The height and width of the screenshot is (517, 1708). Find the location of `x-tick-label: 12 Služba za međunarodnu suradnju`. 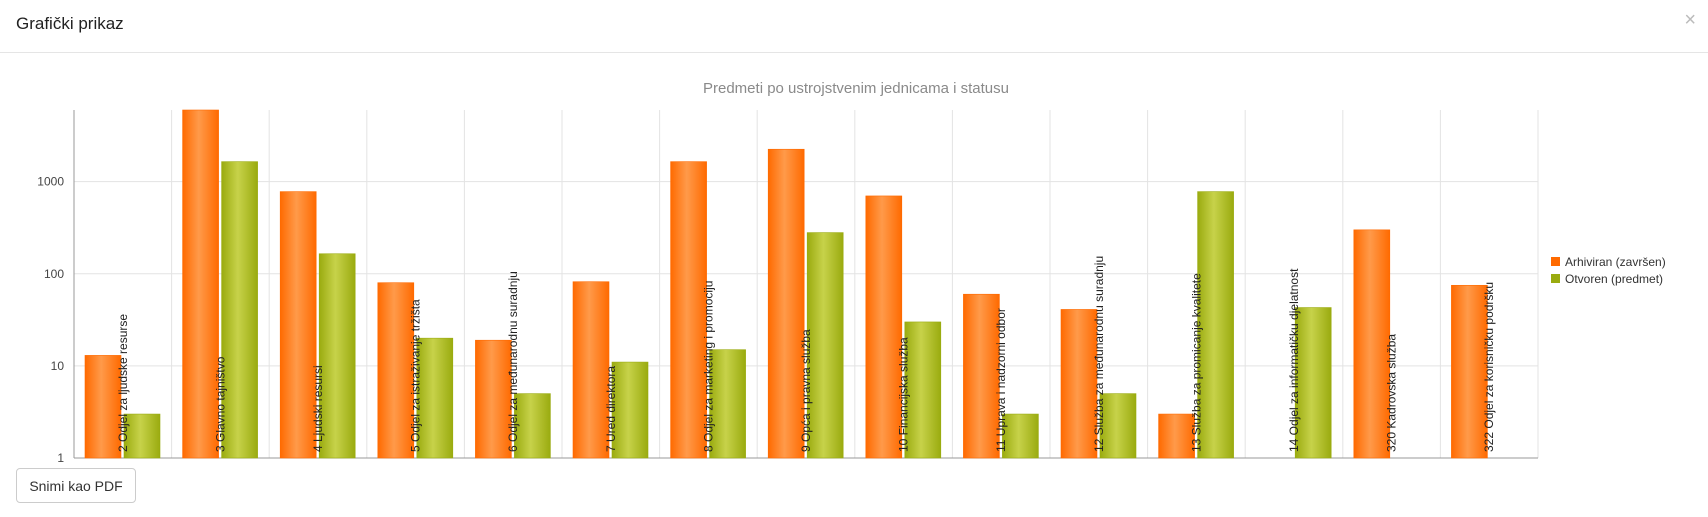

x-tick-label: 12 Služba za međunarodnu suradnju is located at coordinates (1099, 354).